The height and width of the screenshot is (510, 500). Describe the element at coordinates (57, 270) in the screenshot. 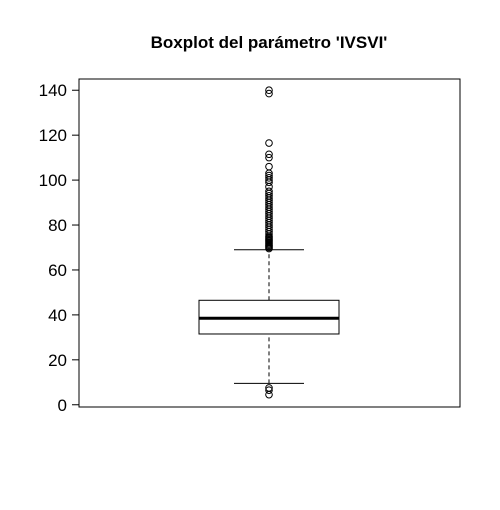

I see `y-tick-label: 60` at that location.